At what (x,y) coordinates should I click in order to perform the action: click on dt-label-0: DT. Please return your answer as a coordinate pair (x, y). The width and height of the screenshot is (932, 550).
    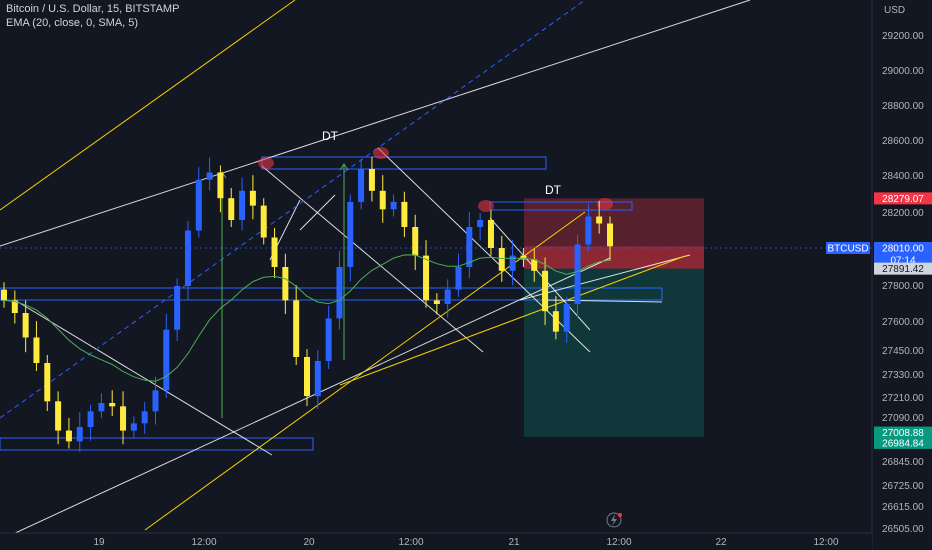
    Looking at the image, I should click on (330, 136).